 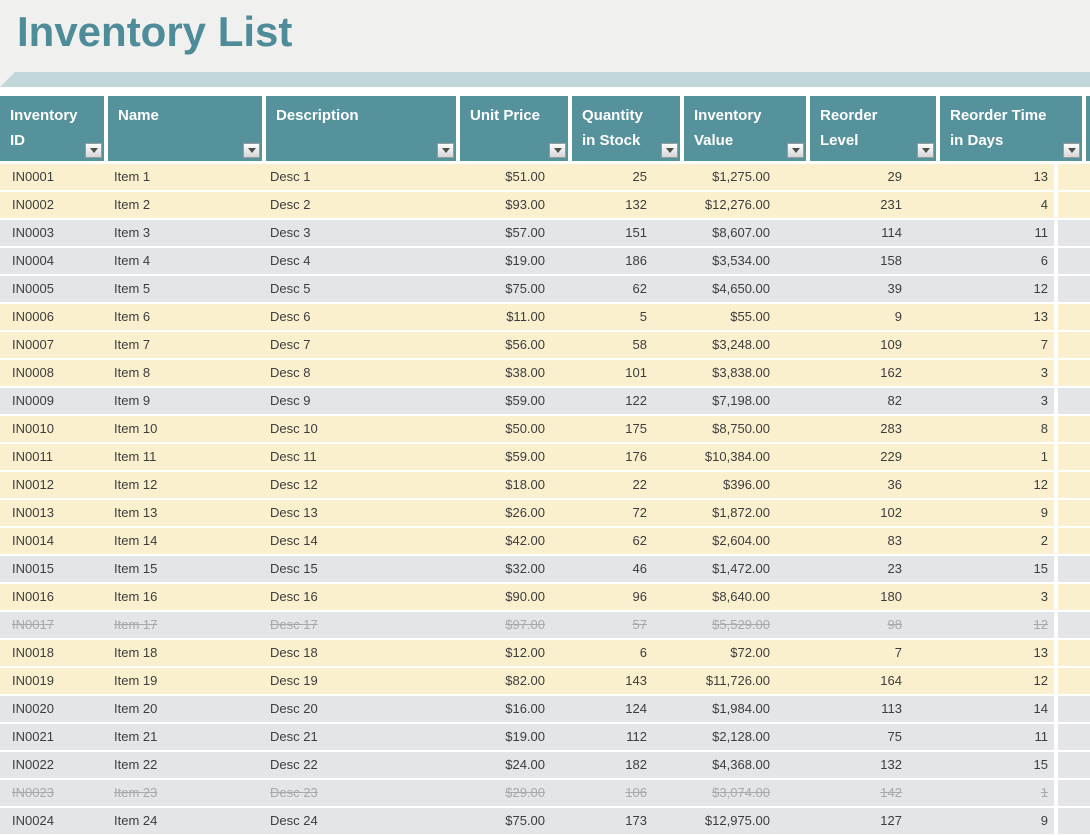 I want to click on cell-name: Item 21, so click(x=136, y=736).